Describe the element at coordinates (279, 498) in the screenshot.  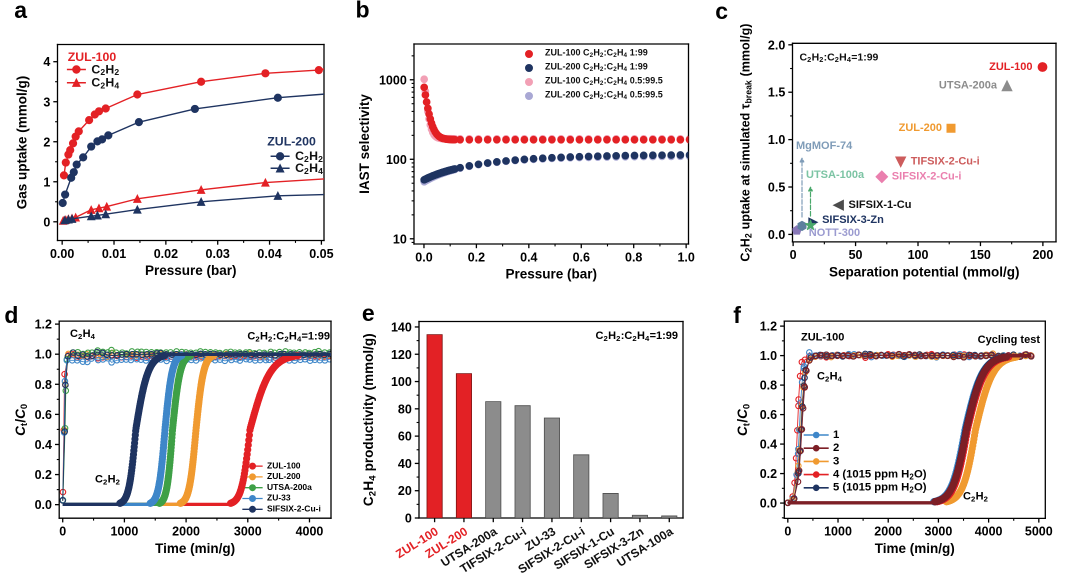
I see `svg-text: ZU-33` at that location.